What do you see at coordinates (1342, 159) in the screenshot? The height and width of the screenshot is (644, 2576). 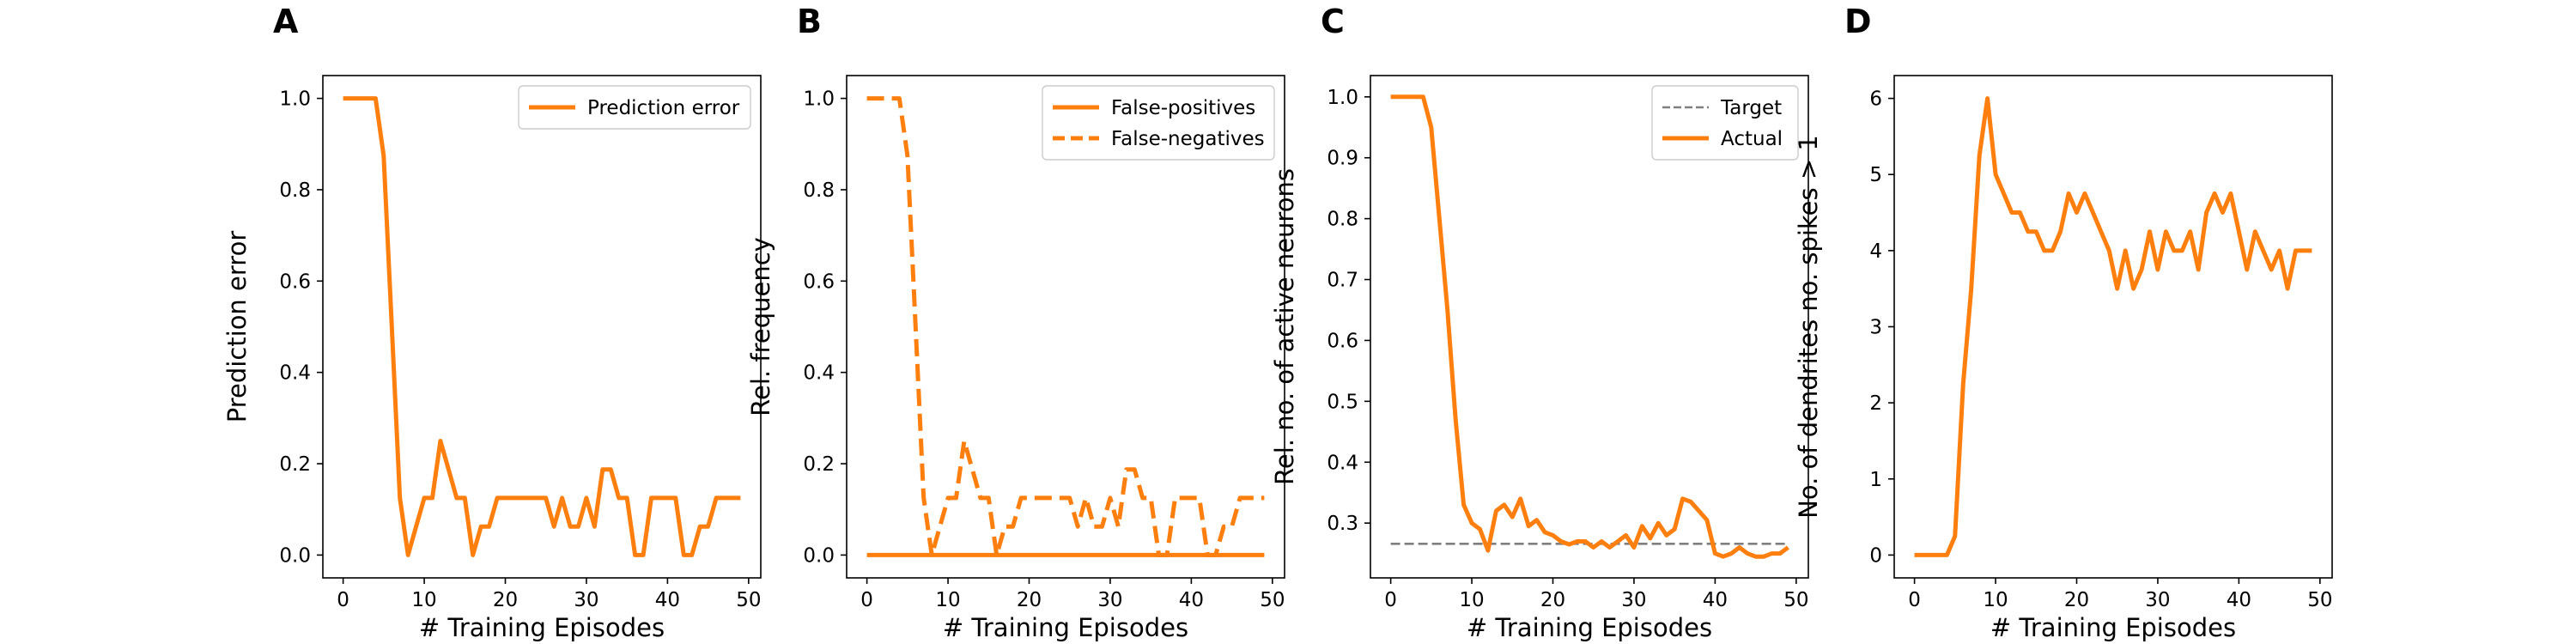 I see `y-tick-label: 0.9` at bounding box center [1342, 159].